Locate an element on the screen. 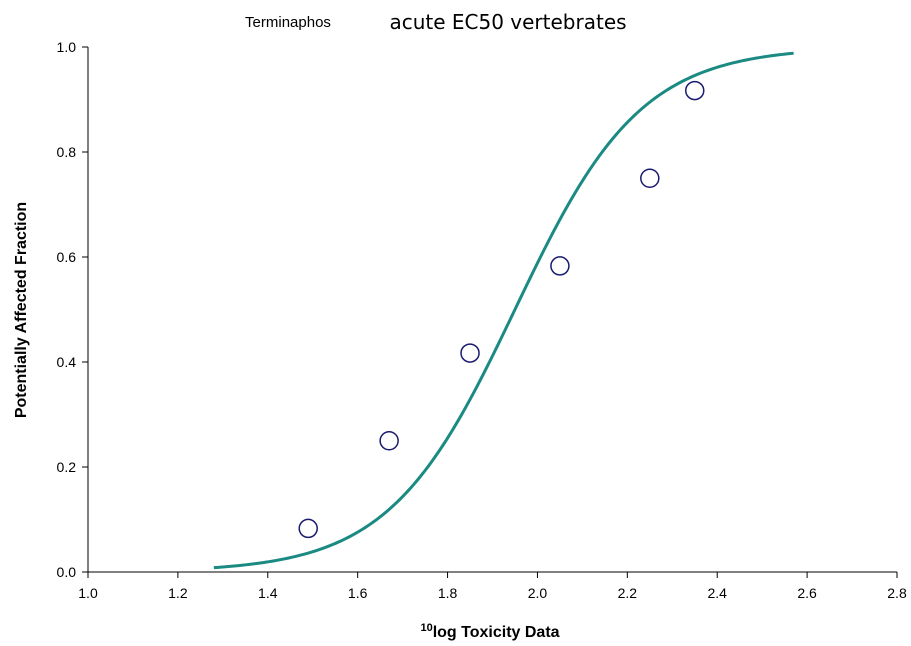 The height and width of the screenshot is (646, 911). x-axis-title: 10log Toxicity Data is located at coordinates (489, 631).